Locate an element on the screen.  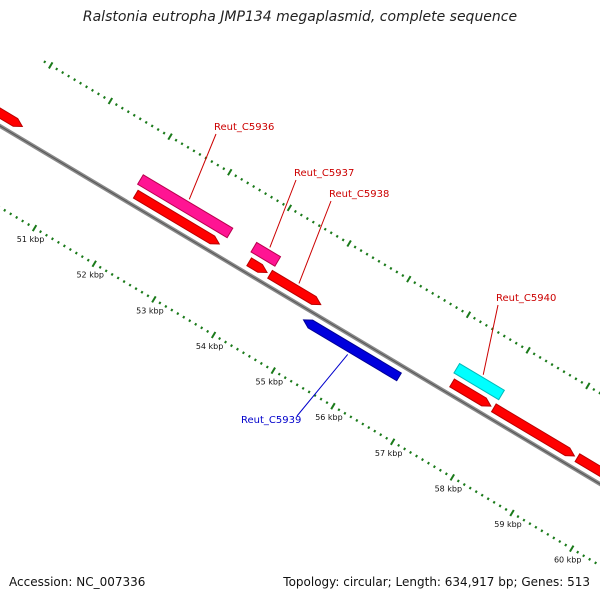
gene-label-Reut_C5937: Reut_C5937 is located at coordinates (324, 173).